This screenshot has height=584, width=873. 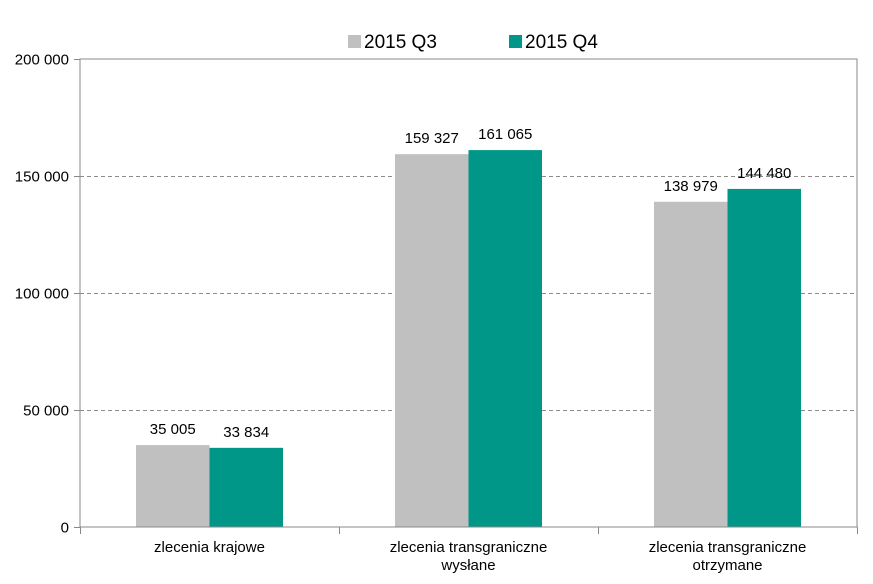 I want to click on legend-label: 2015 Q4, so click(x=561, y=42).